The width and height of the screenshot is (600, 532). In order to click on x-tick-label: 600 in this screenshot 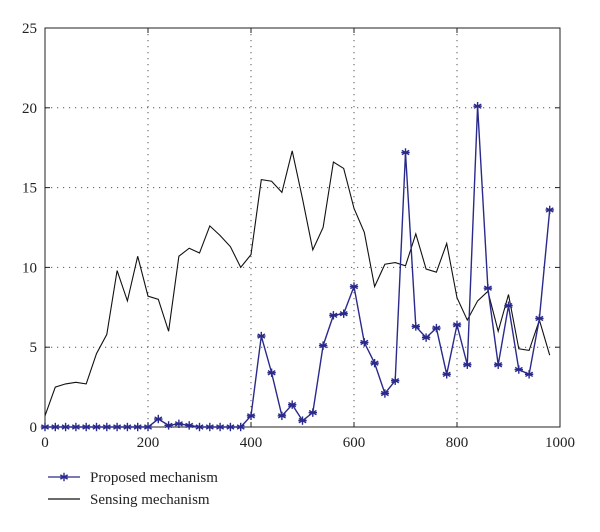, I will do `click(354, 443)`.